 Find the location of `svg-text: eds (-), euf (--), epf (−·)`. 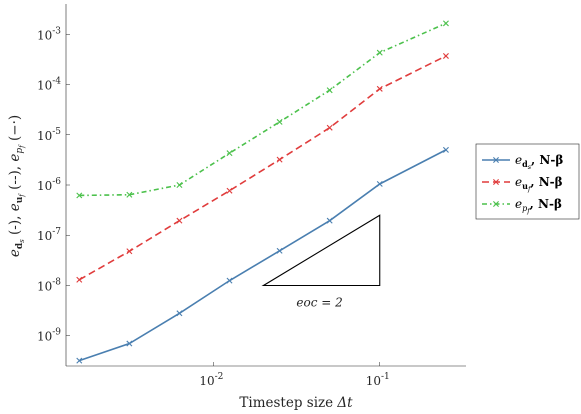

svg-text: eds (-), euf (--), epf (−·) is located at coordinates (16, 186).